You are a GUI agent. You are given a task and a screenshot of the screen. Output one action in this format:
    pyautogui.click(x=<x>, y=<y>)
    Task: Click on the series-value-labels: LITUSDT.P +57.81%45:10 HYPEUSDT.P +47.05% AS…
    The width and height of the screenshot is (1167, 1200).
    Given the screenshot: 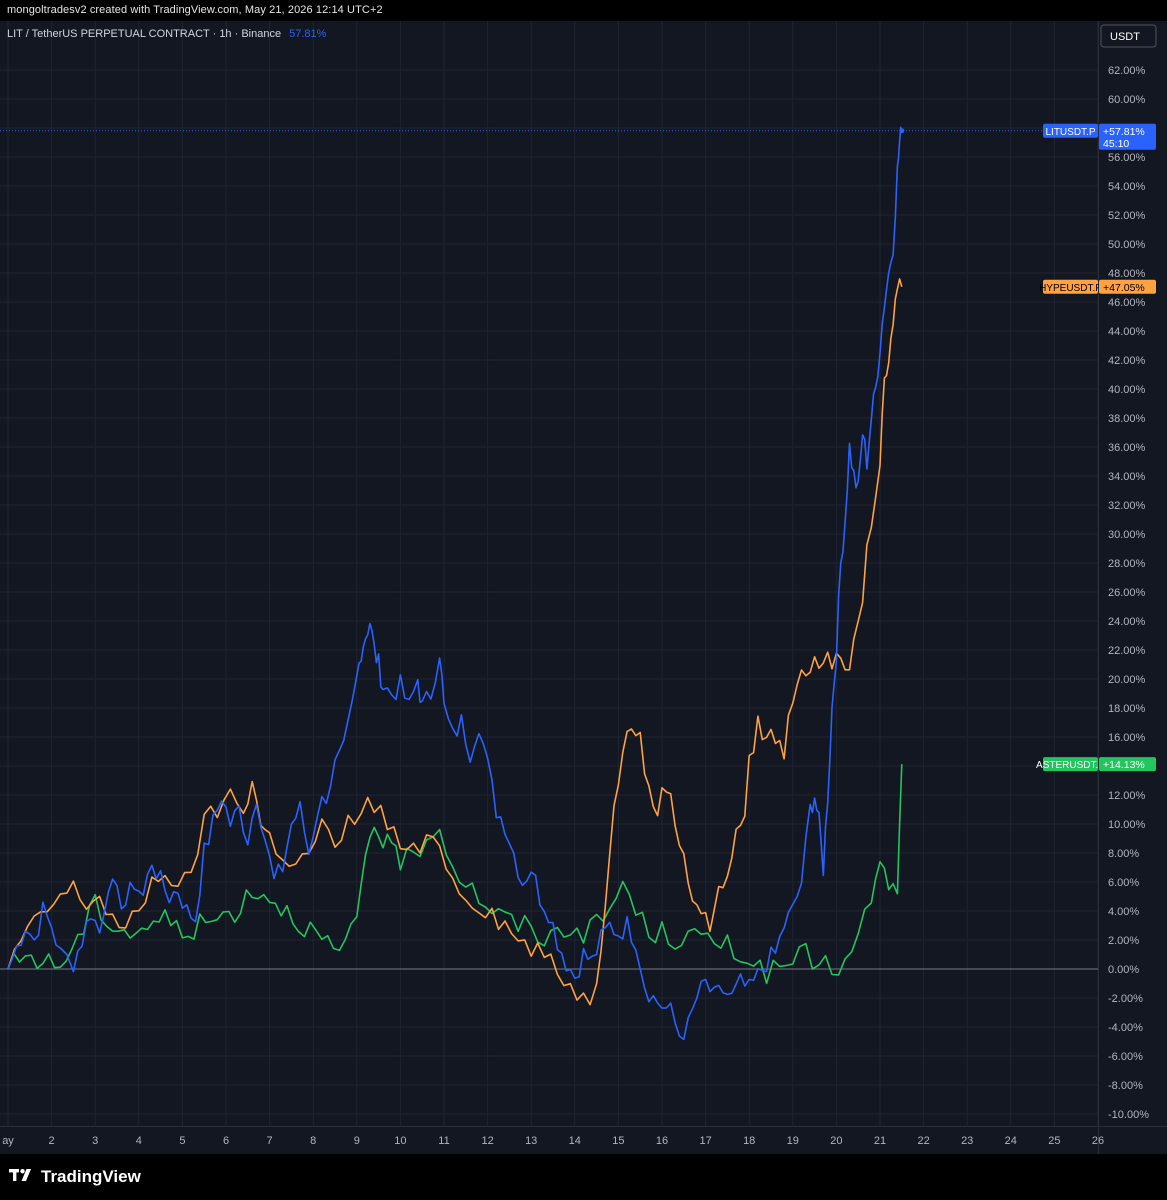 What is the action you would take?
    pyautogui.click(x=1096, y=447)
    